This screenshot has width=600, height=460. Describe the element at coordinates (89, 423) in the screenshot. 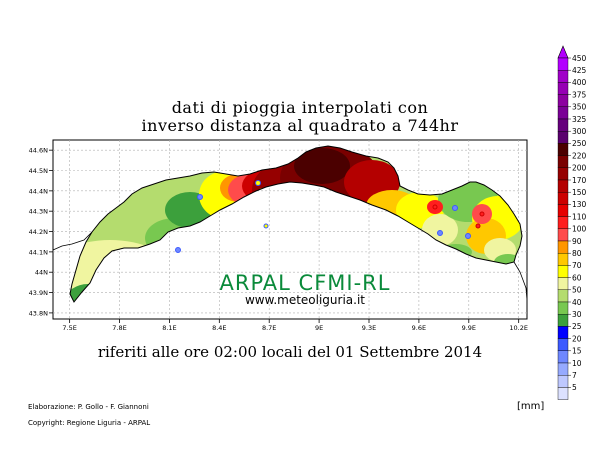

I see `credits-copyright: Copyright: Regione Liguria - ARPAL` at that location.